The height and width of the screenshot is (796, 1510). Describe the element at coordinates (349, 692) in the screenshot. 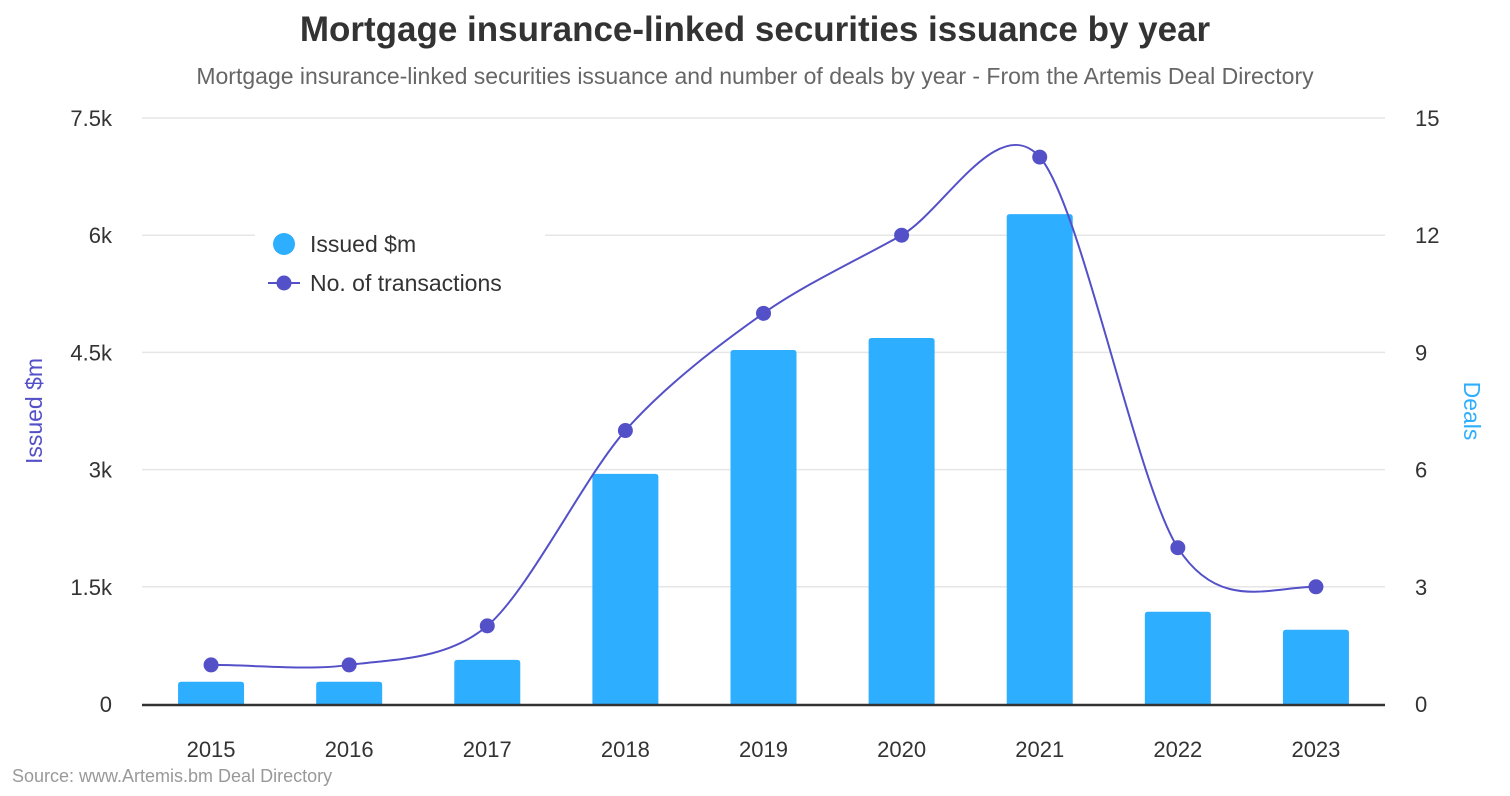

I see `bar-2016` at that location.